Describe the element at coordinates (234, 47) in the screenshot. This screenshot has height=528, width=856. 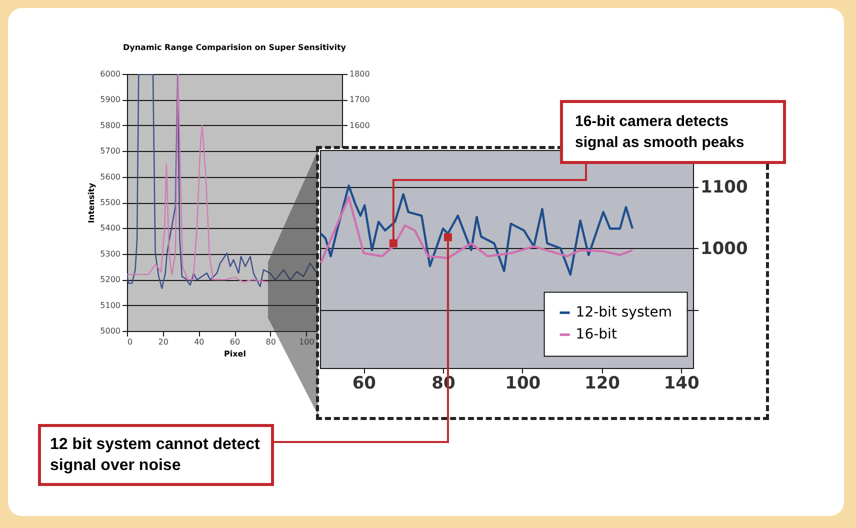
I see `chart-title: Dynamic Range Comparision on Super Sensitivity` at that location.